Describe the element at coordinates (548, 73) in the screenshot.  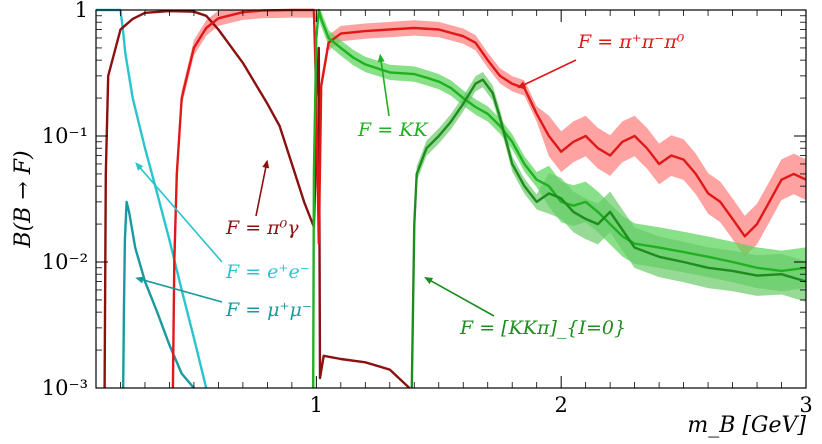
I see `arrow-pipipi` at that location.